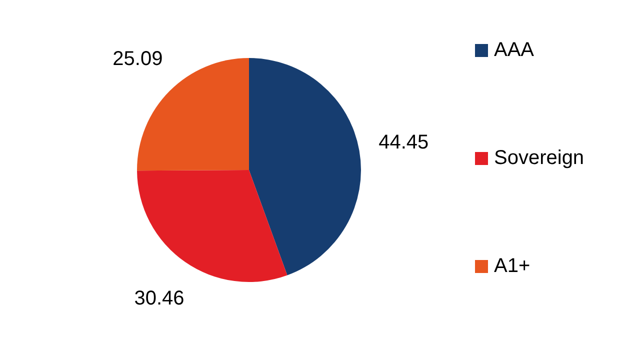 The width and height of the screenshot is (638, 340). What do you see at coordinates (137, 59) in the screenshot?
I see `data-label: 25.09` at bounding box center [137, 59].